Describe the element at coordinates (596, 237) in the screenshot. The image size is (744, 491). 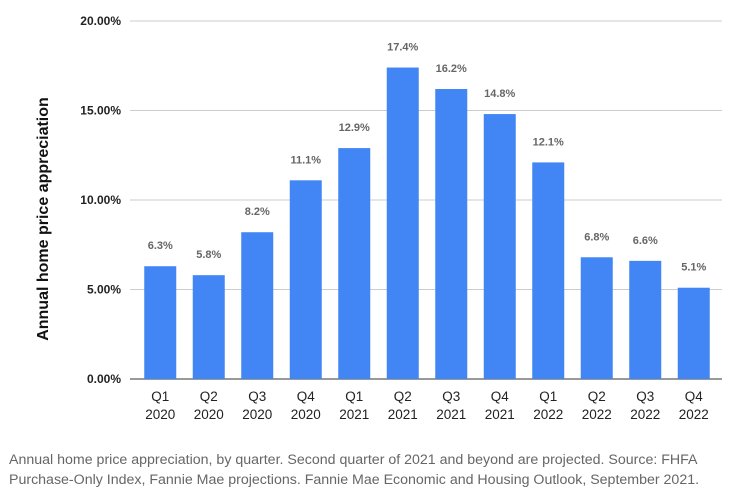
I see `data-label: 6.8%` at that location.